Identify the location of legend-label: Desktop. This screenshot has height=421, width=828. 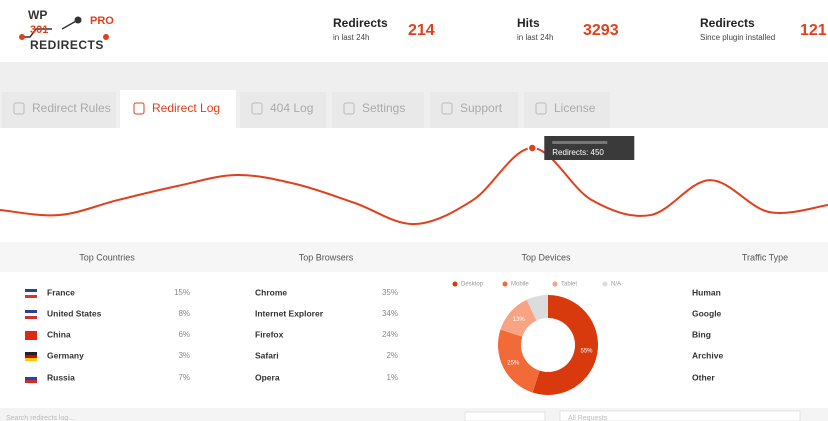
(472, 285).